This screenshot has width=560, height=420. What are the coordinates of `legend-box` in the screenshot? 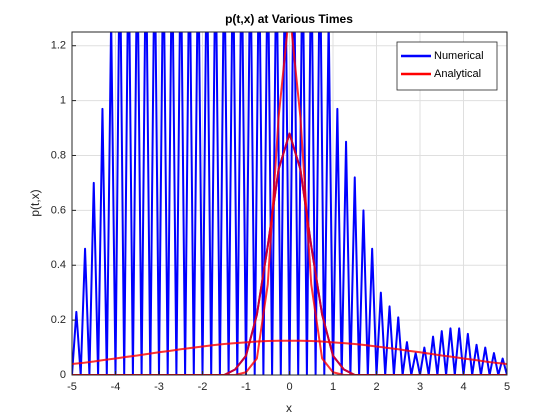 It's located at (447, 66).